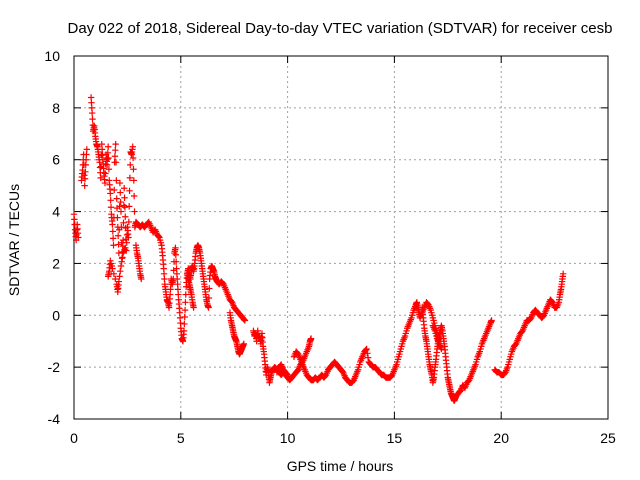 The image size is (640, 480). What do you see at coordinates (54, 419) in the screenshot?
I see `y-tick-label: -4` at bounding box center [54, 419].